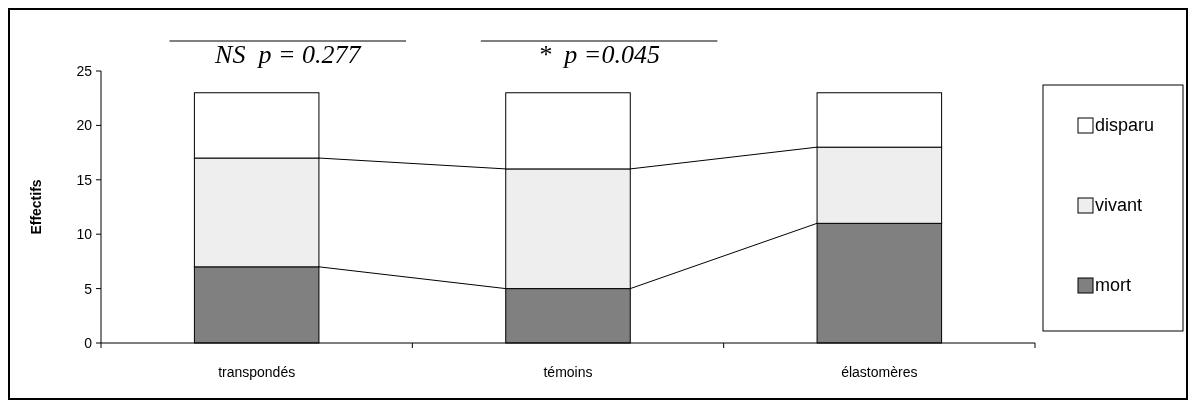 The width and height of the screenshot is (1194, 401). I want to click on y-tick-label: 0, so click(88, 342).